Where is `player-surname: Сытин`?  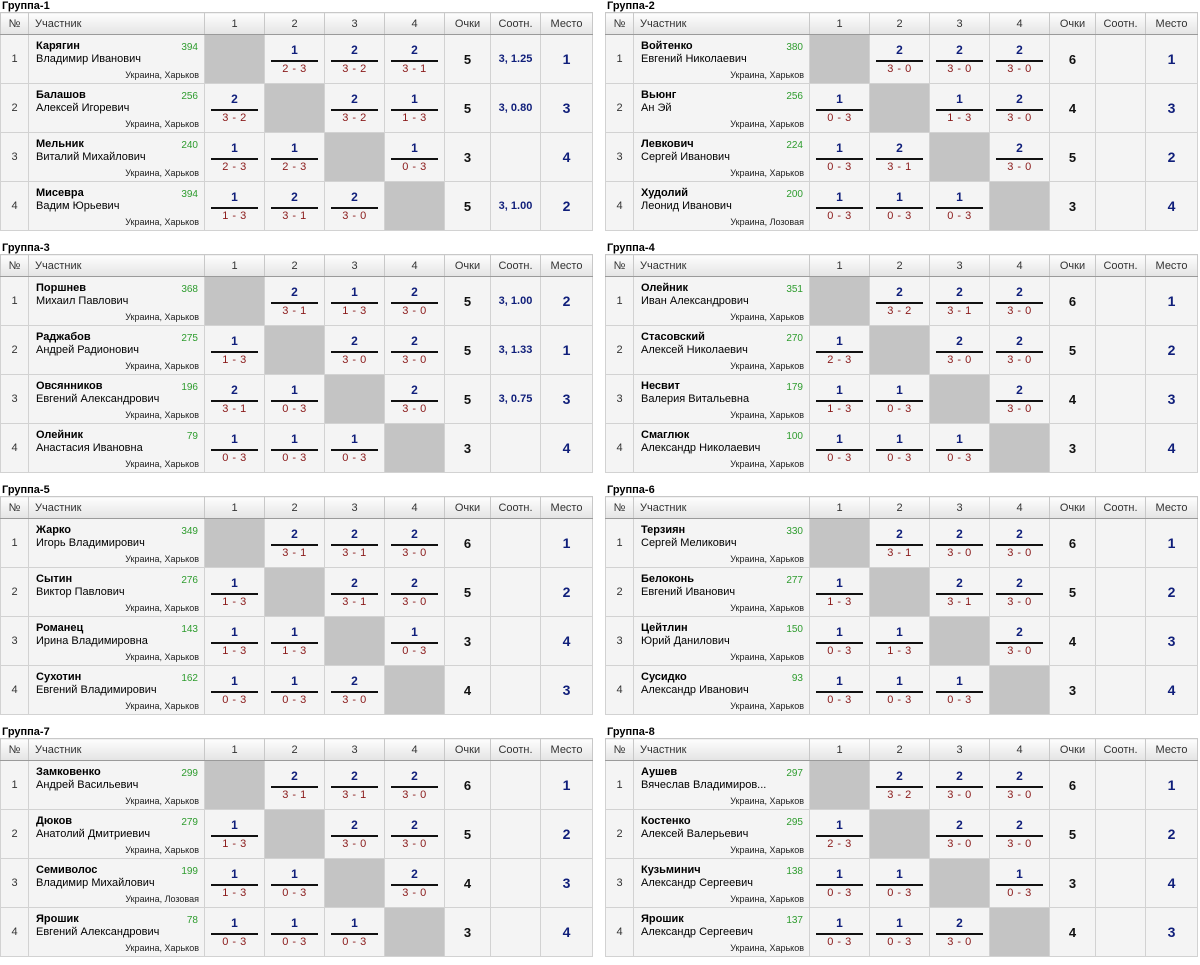
player-surname: Сытин is located at coordinates (54, 579).